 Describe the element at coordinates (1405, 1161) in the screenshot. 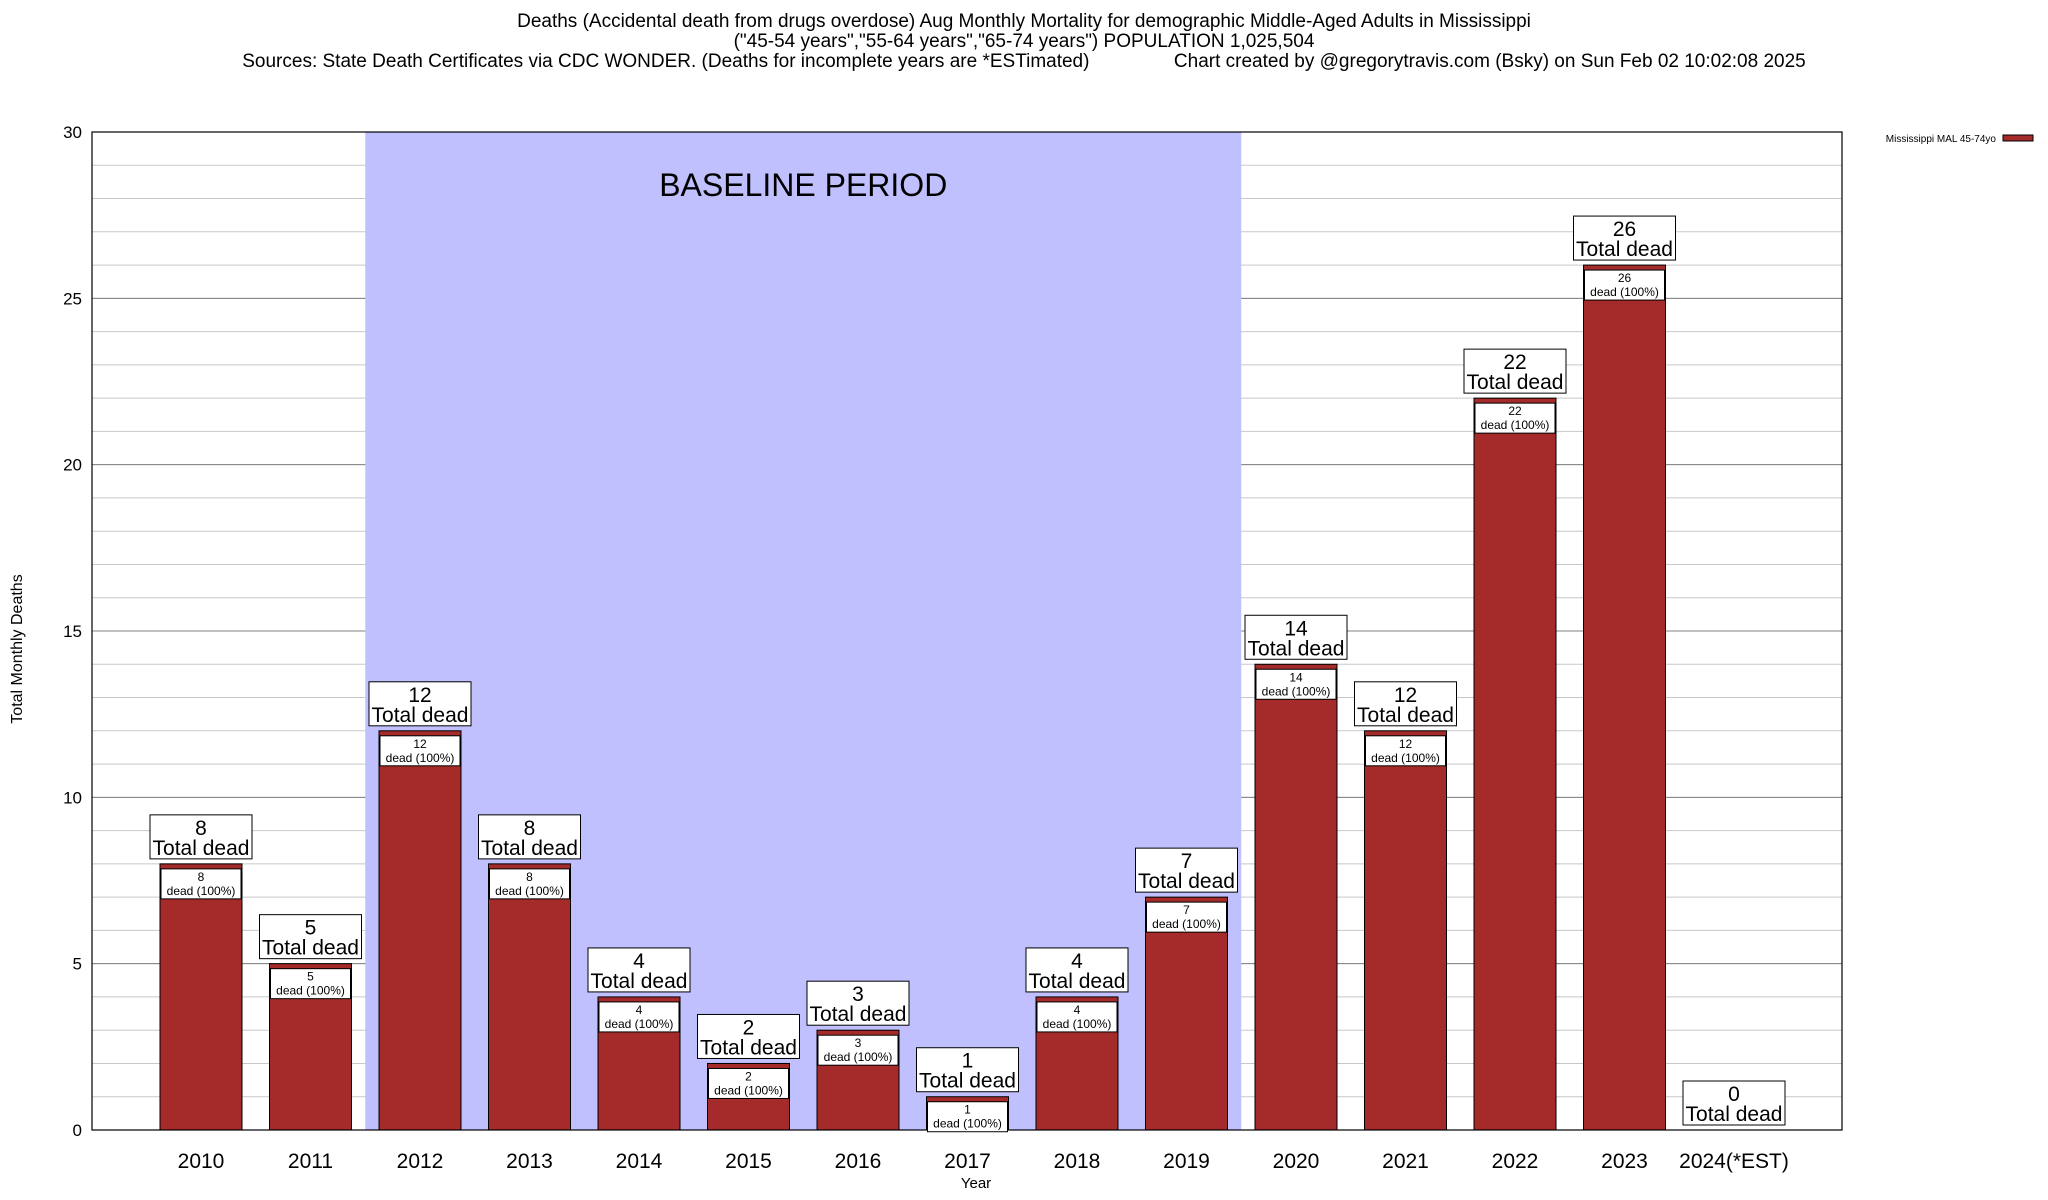

I see `x-tick-label: 2021` at that location.